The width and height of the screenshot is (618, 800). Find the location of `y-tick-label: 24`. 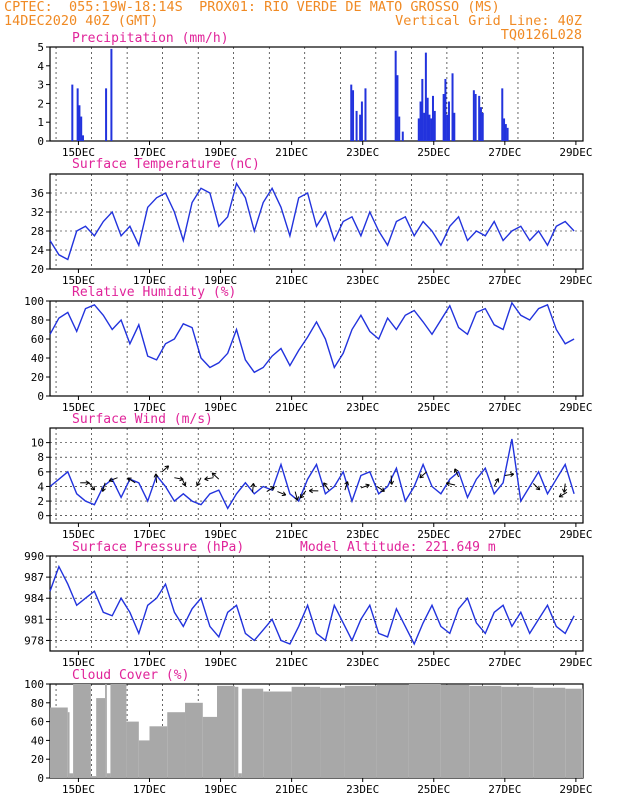

y-tick-label: 24 is located at coordinates (38, 250).